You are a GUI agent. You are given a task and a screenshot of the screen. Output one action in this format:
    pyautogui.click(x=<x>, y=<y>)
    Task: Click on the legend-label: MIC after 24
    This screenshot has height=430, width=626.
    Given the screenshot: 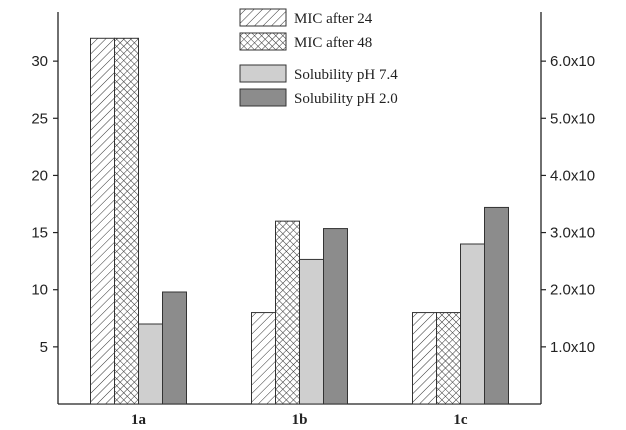 What is the action you would take?
    pyautogui.click(x=333, y=19)
    